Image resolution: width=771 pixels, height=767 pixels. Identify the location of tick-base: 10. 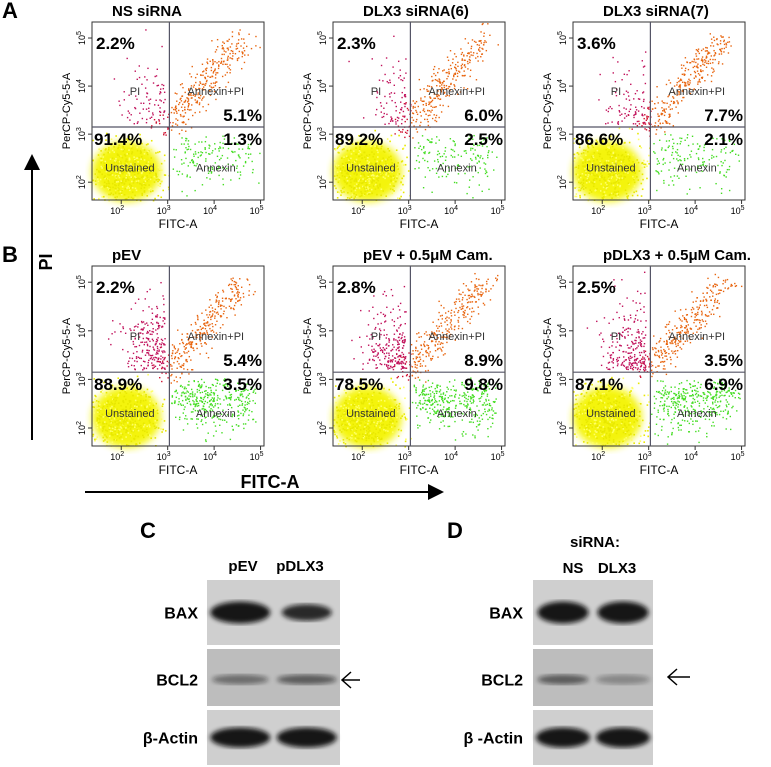
(689, 211).